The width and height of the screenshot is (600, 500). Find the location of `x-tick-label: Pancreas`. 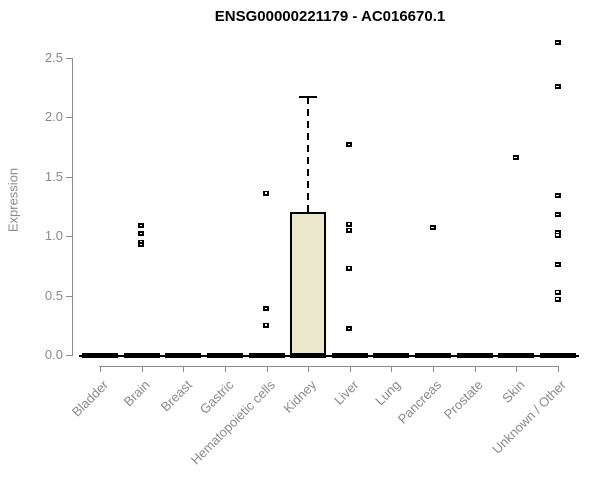

x-tick-label: Pancreas is located at coordinates (419, 402).